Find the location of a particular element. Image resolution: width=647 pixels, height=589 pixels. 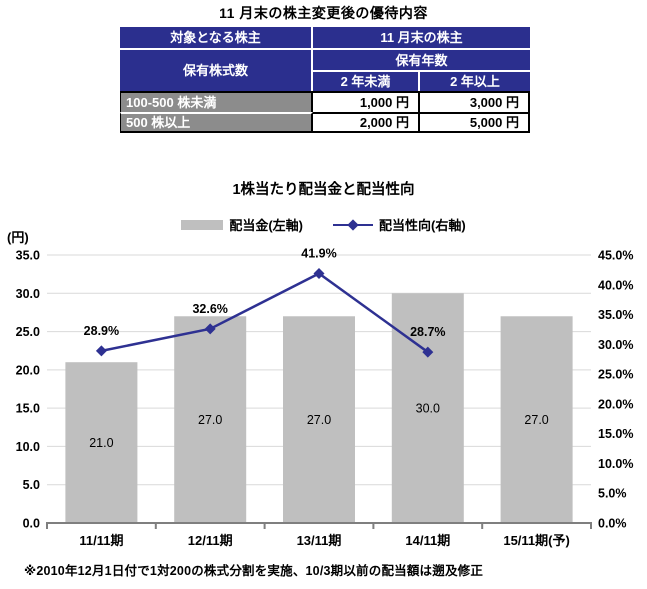

payout-ratio-value-label: 32.6% is located at coordinates (209, 309).